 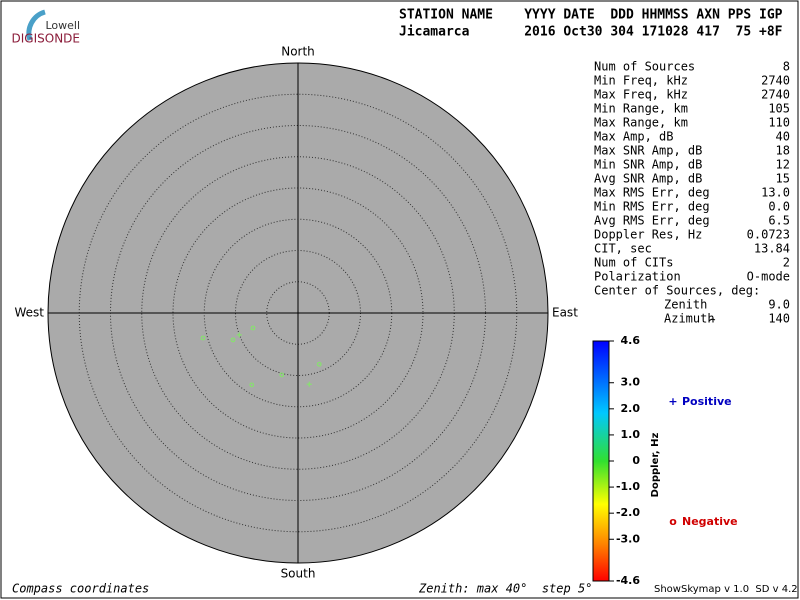 I want to click on stat-label: Avg SNR Amp, dB, so click(x=648, y=179).